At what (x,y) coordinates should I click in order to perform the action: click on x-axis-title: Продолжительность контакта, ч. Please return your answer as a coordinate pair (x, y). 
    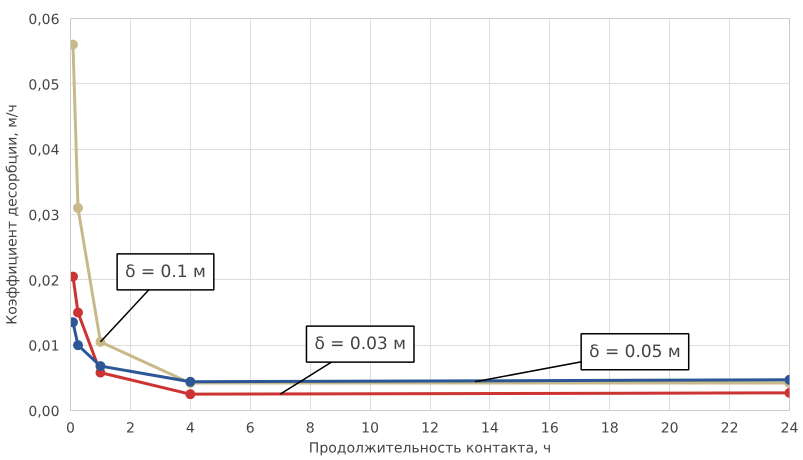
    Looking at the image, I should click on (430, 448).